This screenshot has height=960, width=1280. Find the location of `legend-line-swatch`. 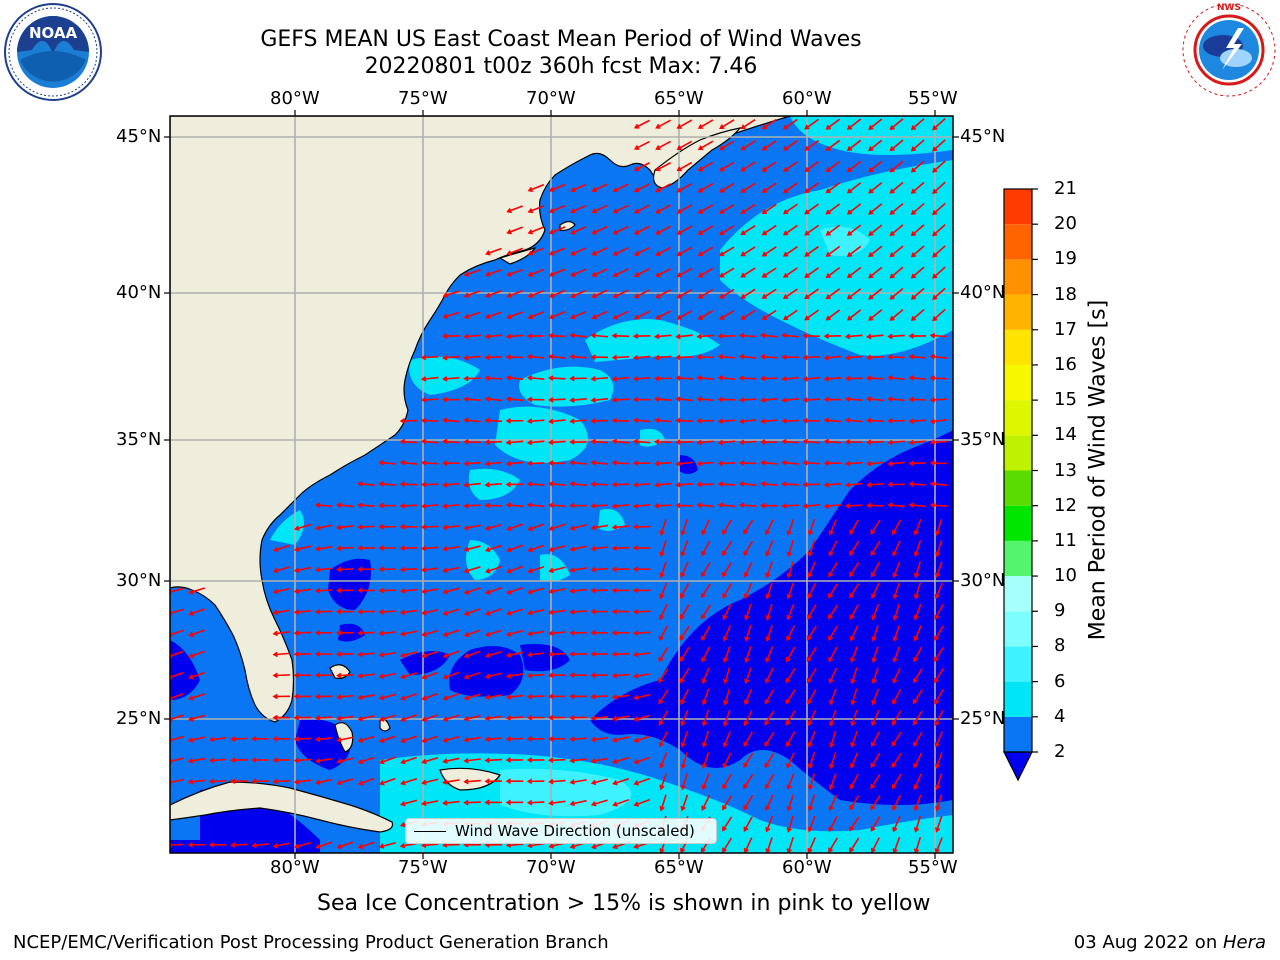

legend-line-swatch is located at coordinates (430, 831).